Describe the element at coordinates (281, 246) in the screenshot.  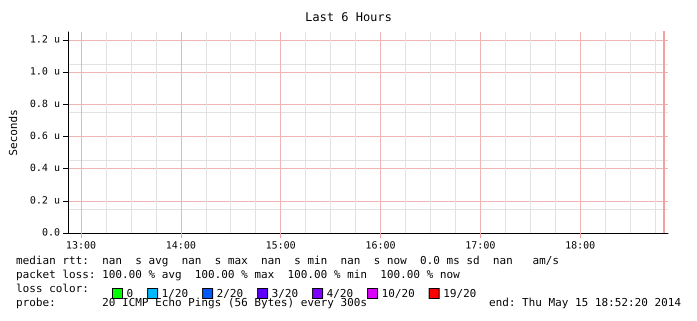
I see `x-tick-label: 15:00` at that location.